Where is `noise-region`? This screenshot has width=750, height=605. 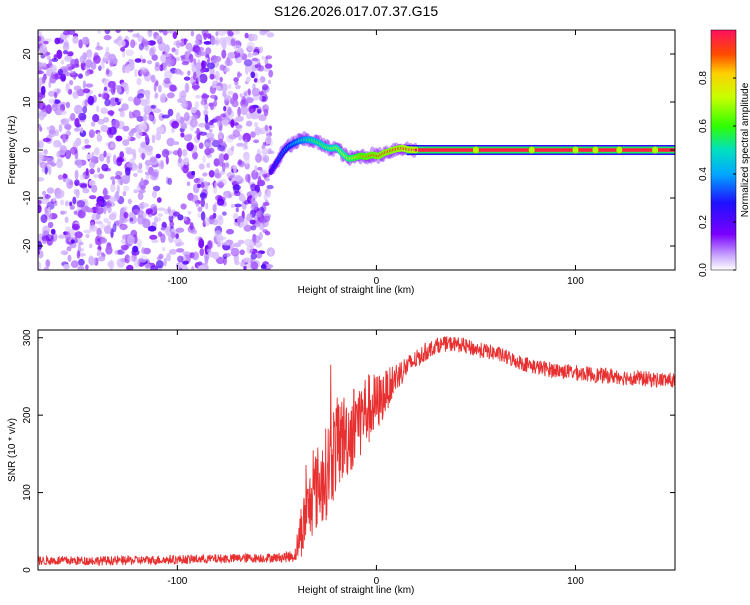 noise-region is located at coordinates (156, 150).